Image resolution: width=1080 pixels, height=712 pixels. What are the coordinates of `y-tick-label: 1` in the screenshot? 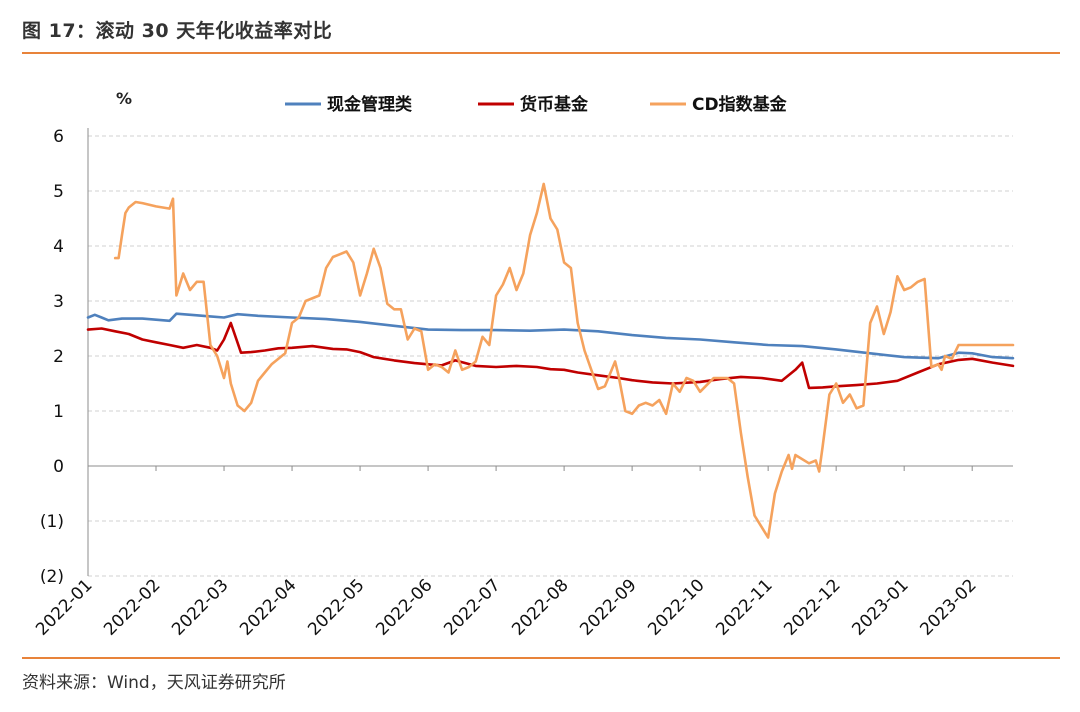 It's located at (58, 412).